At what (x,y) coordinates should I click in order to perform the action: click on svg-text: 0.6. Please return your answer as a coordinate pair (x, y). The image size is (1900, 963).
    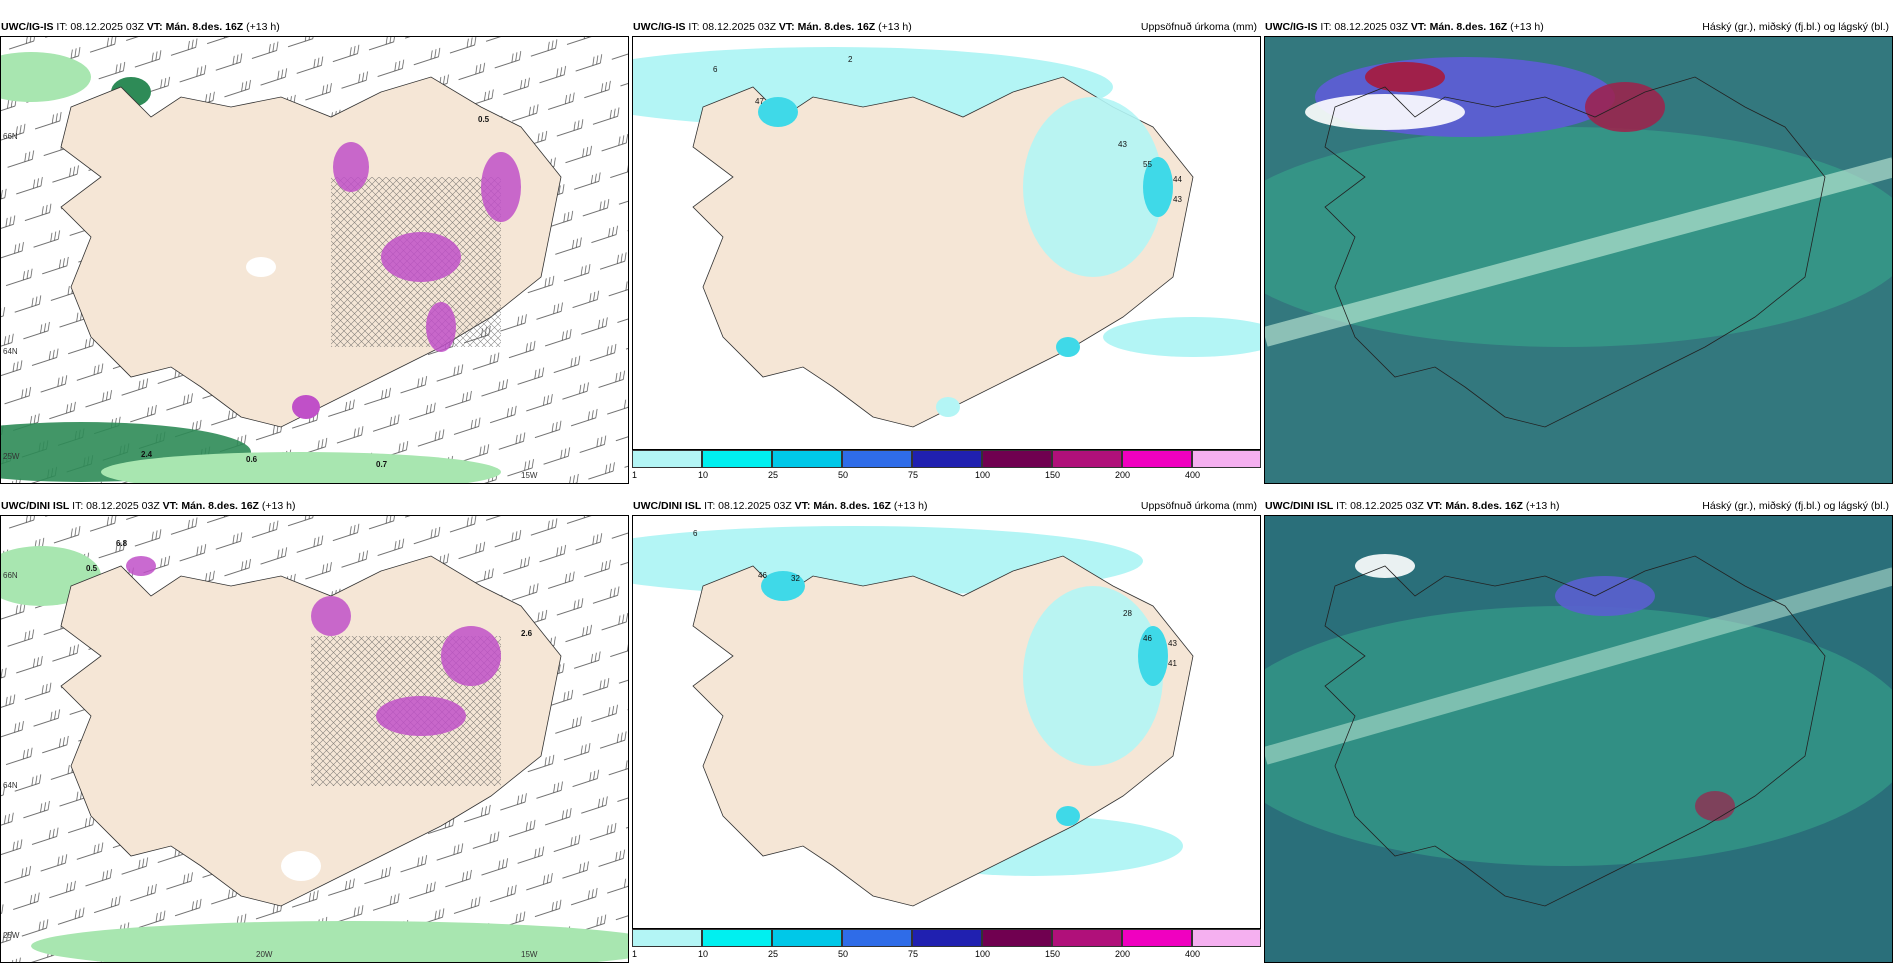
    Looking at the image, I should click on (252, 459).